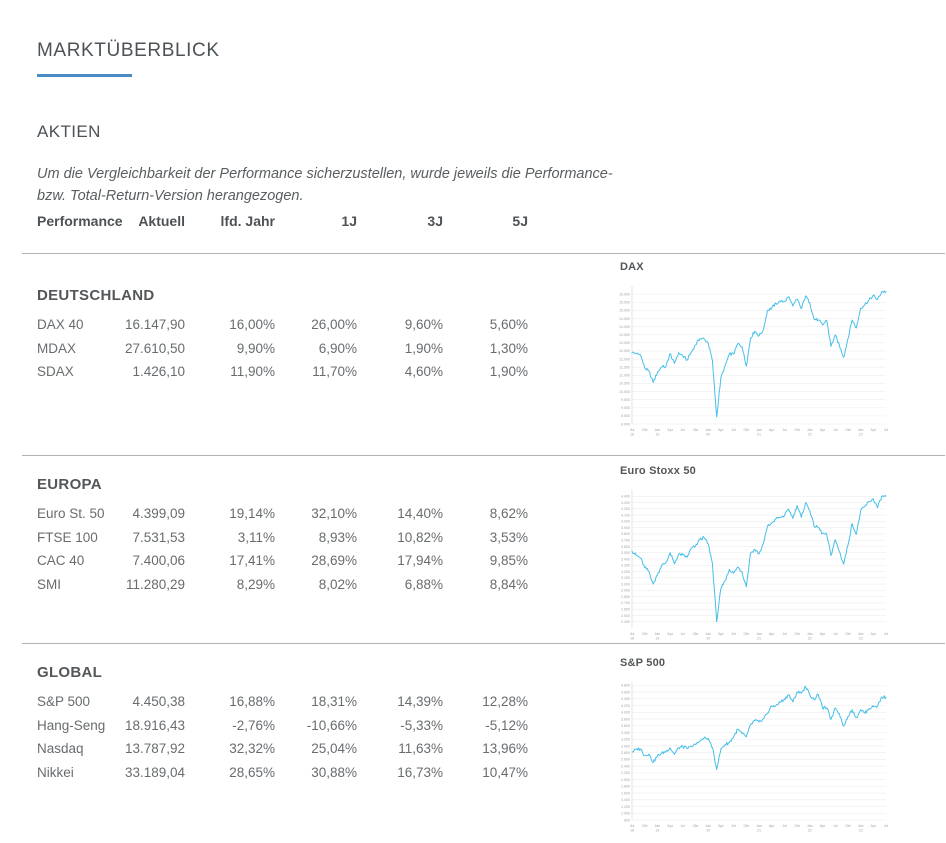 The image size is (946, 843). Describe the element at coordinates (253, 725) in the screenshot. I see `index-value: -2,76%` at that location.